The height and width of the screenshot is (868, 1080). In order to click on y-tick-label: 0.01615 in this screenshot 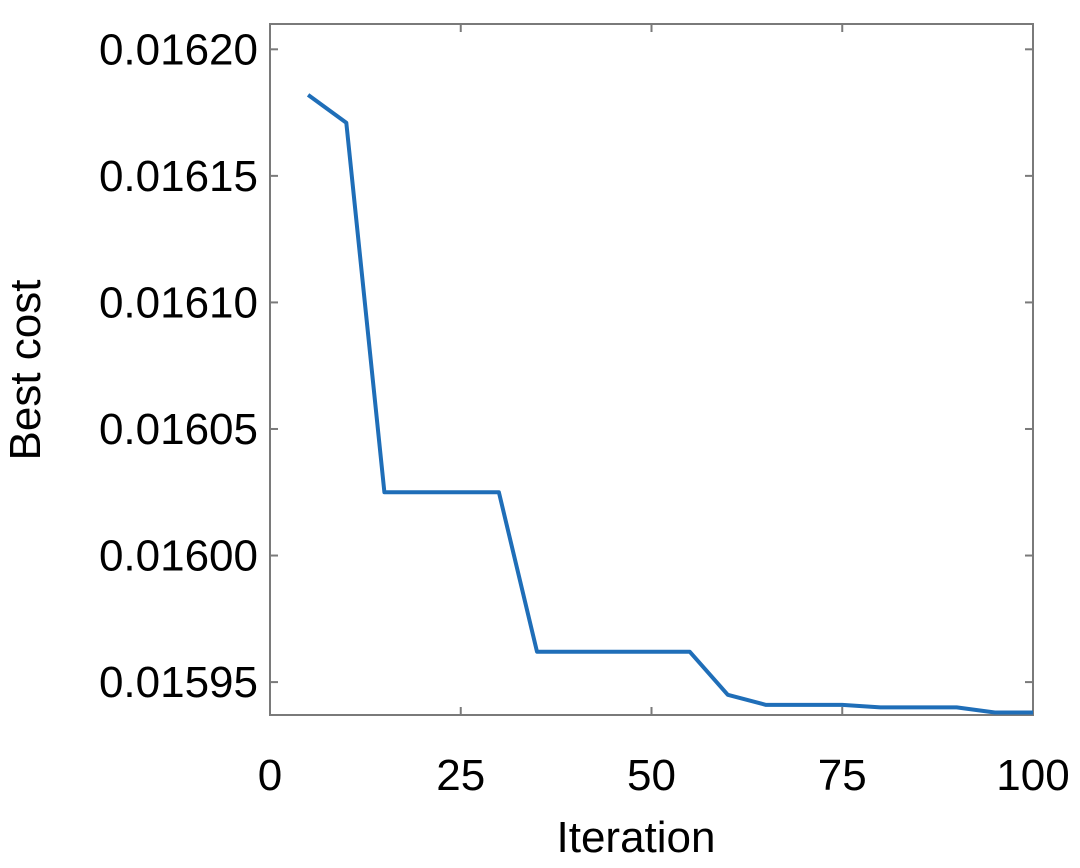, I will do `click(178, 176)`.